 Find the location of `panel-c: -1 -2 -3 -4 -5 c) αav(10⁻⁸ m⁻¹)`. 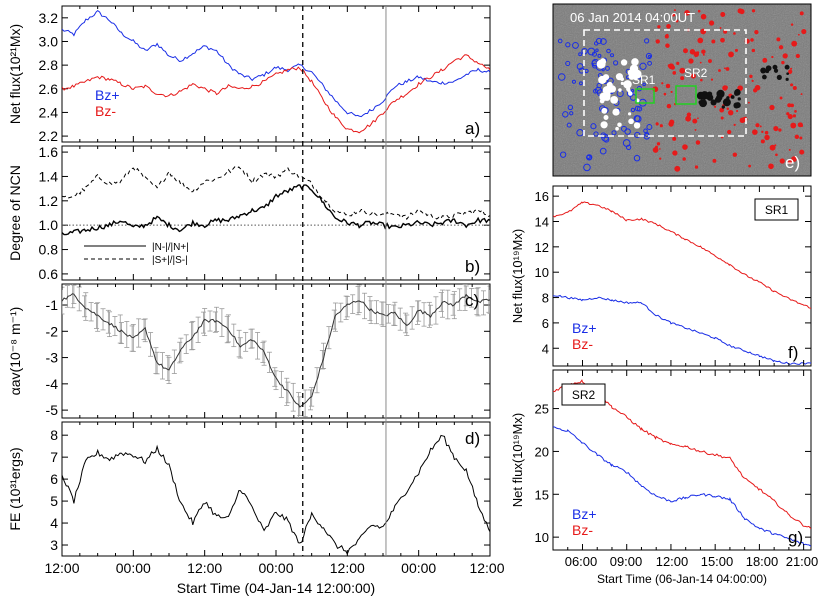

panel-c: -1 -2 -3 -4 -5 c) αav(10⁻⁸ m⁻¹) is located at coordinates (249, 351).